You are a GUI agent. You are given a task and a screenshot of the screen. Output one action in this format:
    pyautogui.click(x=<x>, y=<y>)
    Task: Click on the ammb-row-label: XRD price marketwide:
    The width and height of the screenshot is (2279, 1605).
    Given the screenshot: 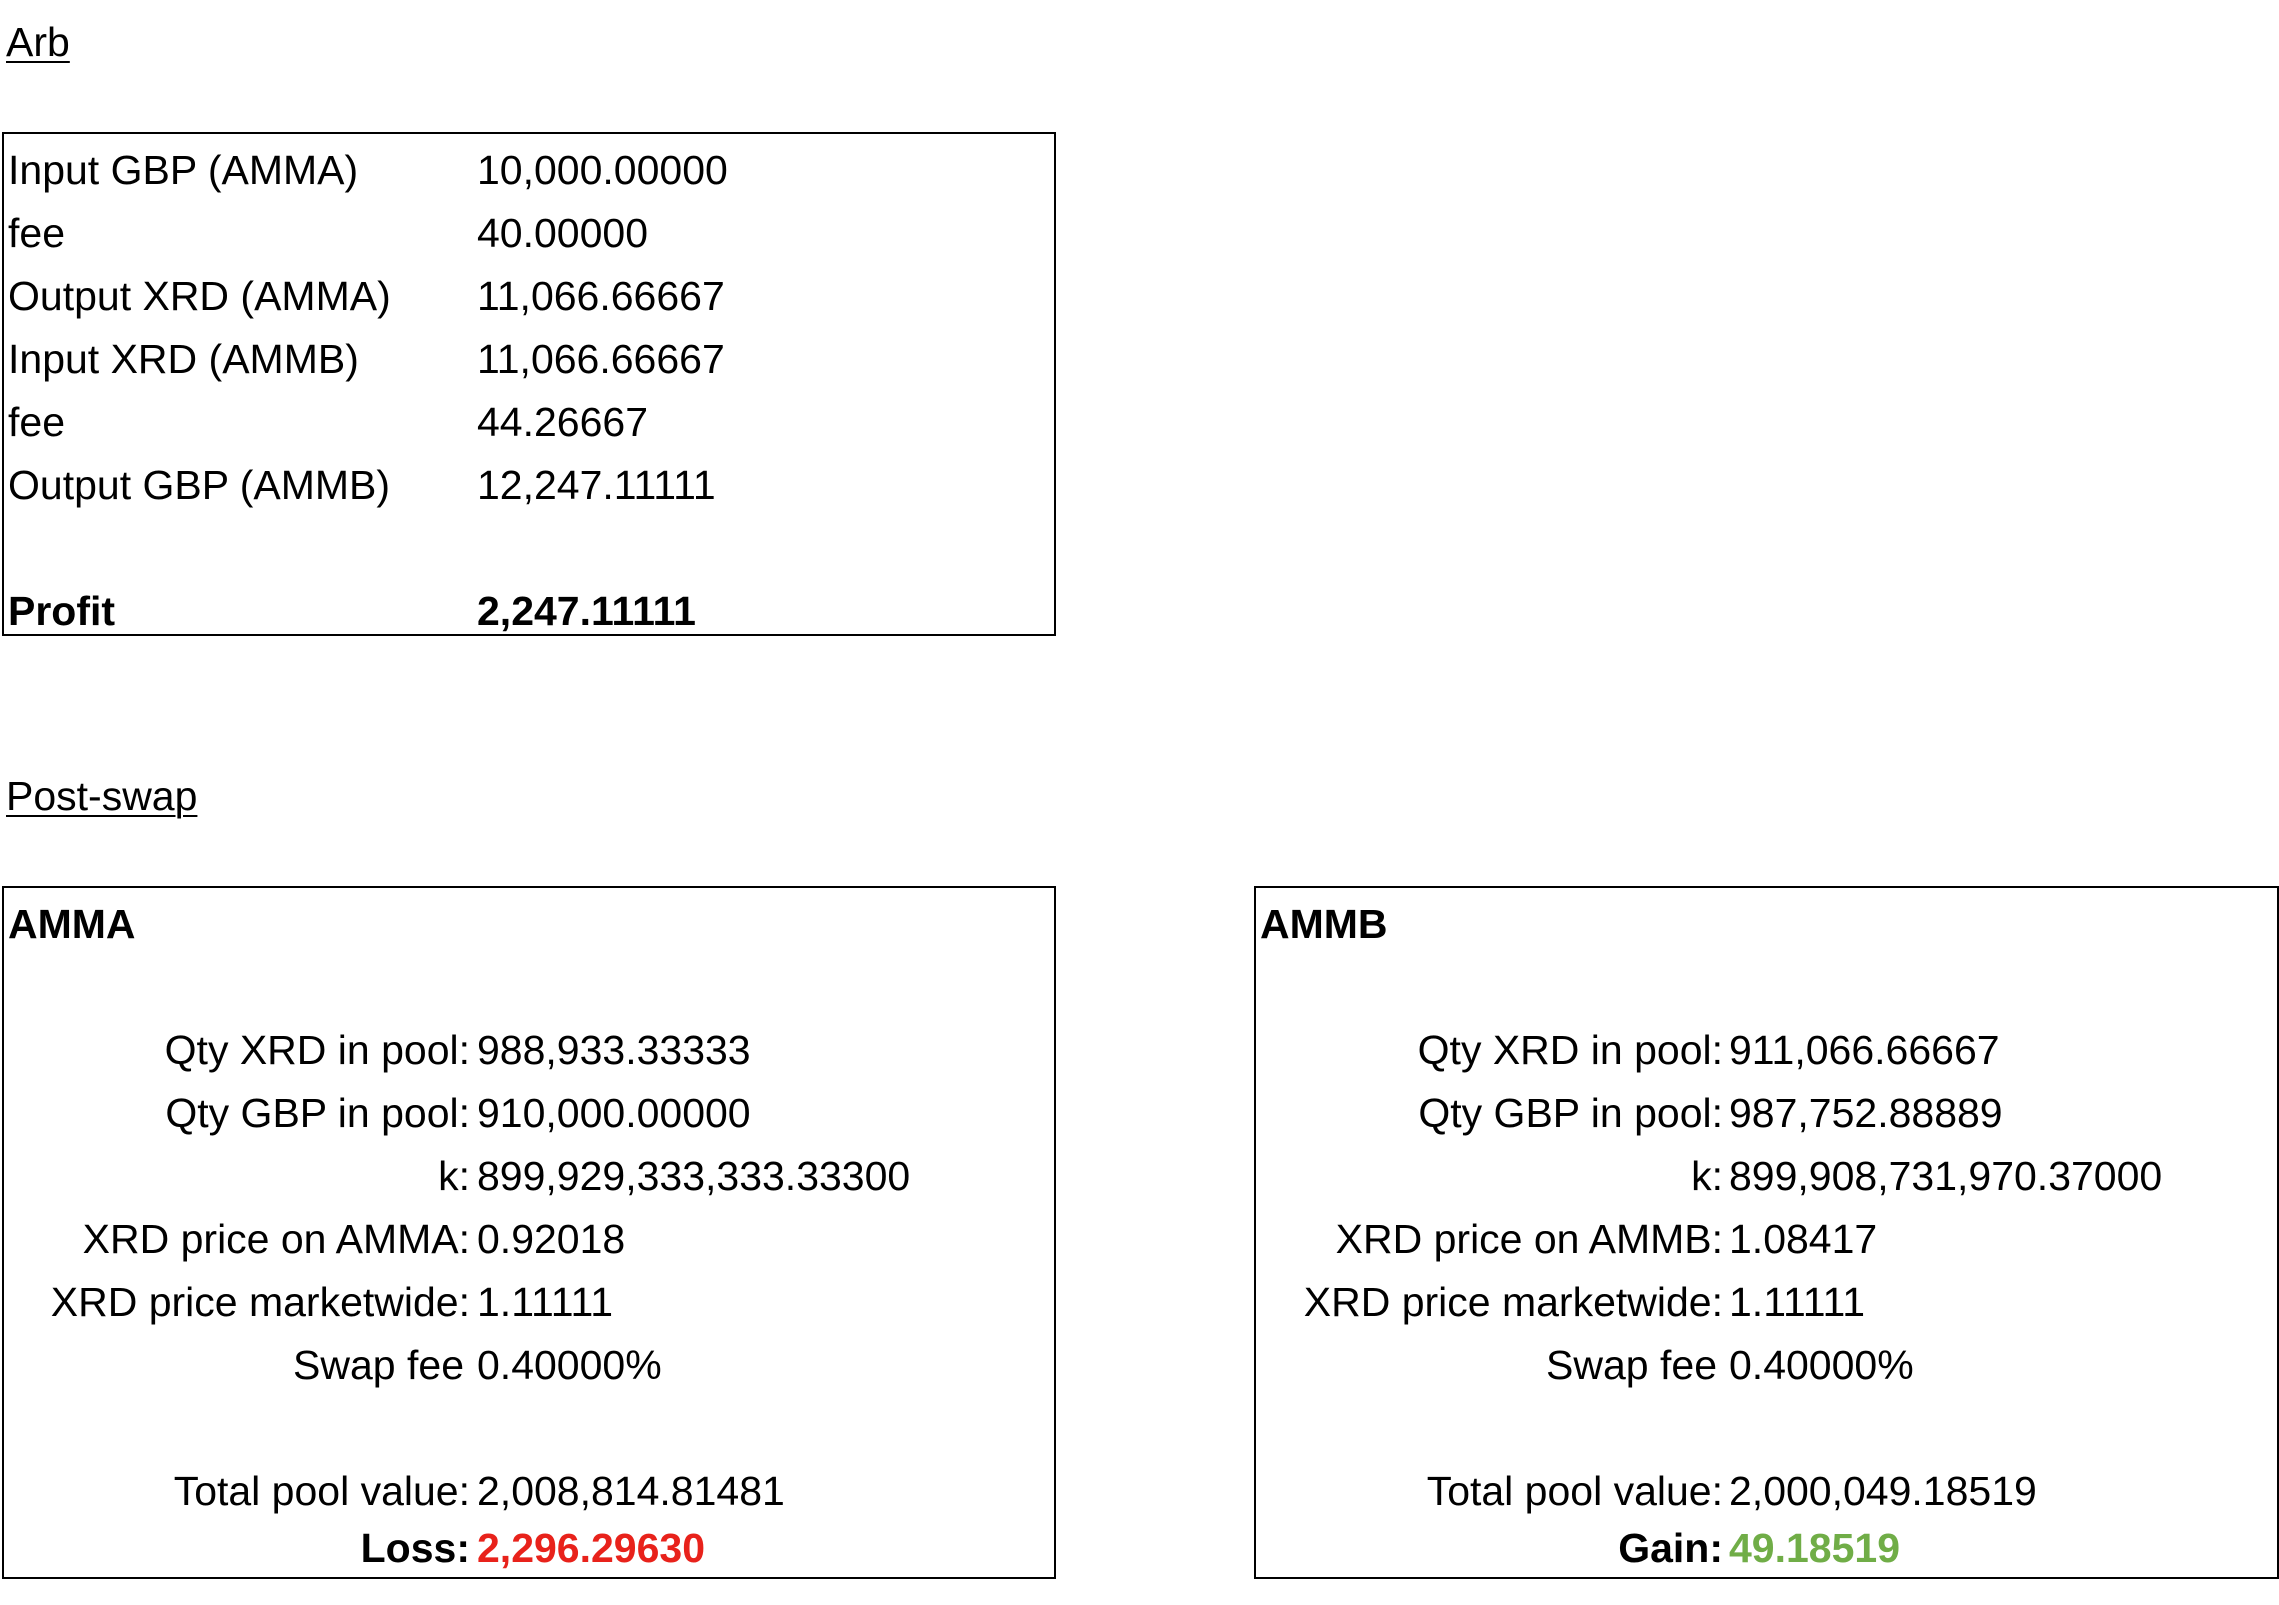 What is the action you would take?
    pyautogui.click(x=1513, y=1302)
    